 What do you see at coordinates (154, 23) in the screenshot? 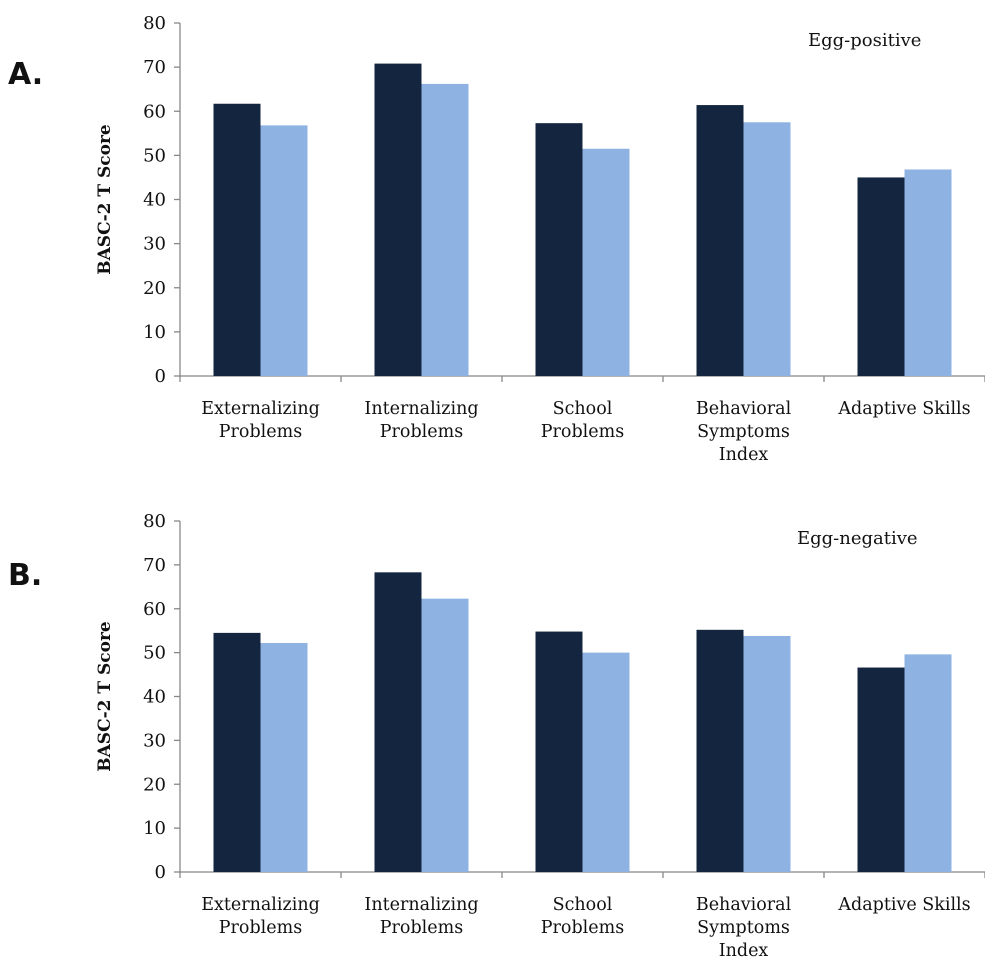
I see `chart-0-y-tick-label: 80` at bounding box center [154, 23].